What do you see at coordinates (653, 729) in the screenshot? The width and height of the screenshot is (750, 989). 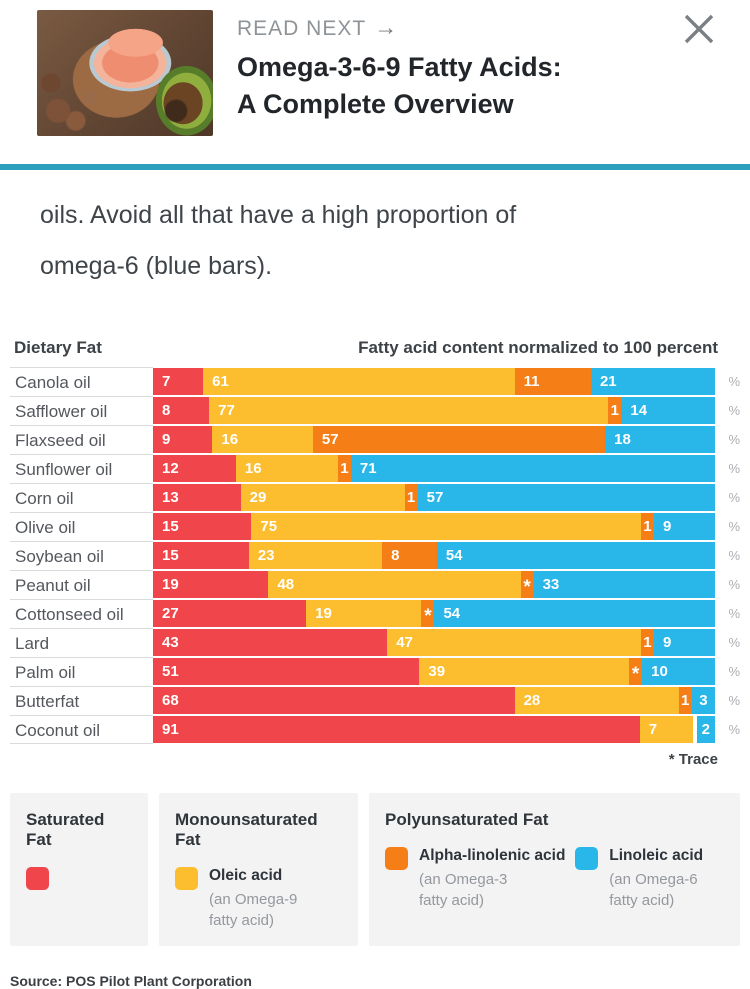 I see `segment-value: 7` at bounding box center [653, 729].